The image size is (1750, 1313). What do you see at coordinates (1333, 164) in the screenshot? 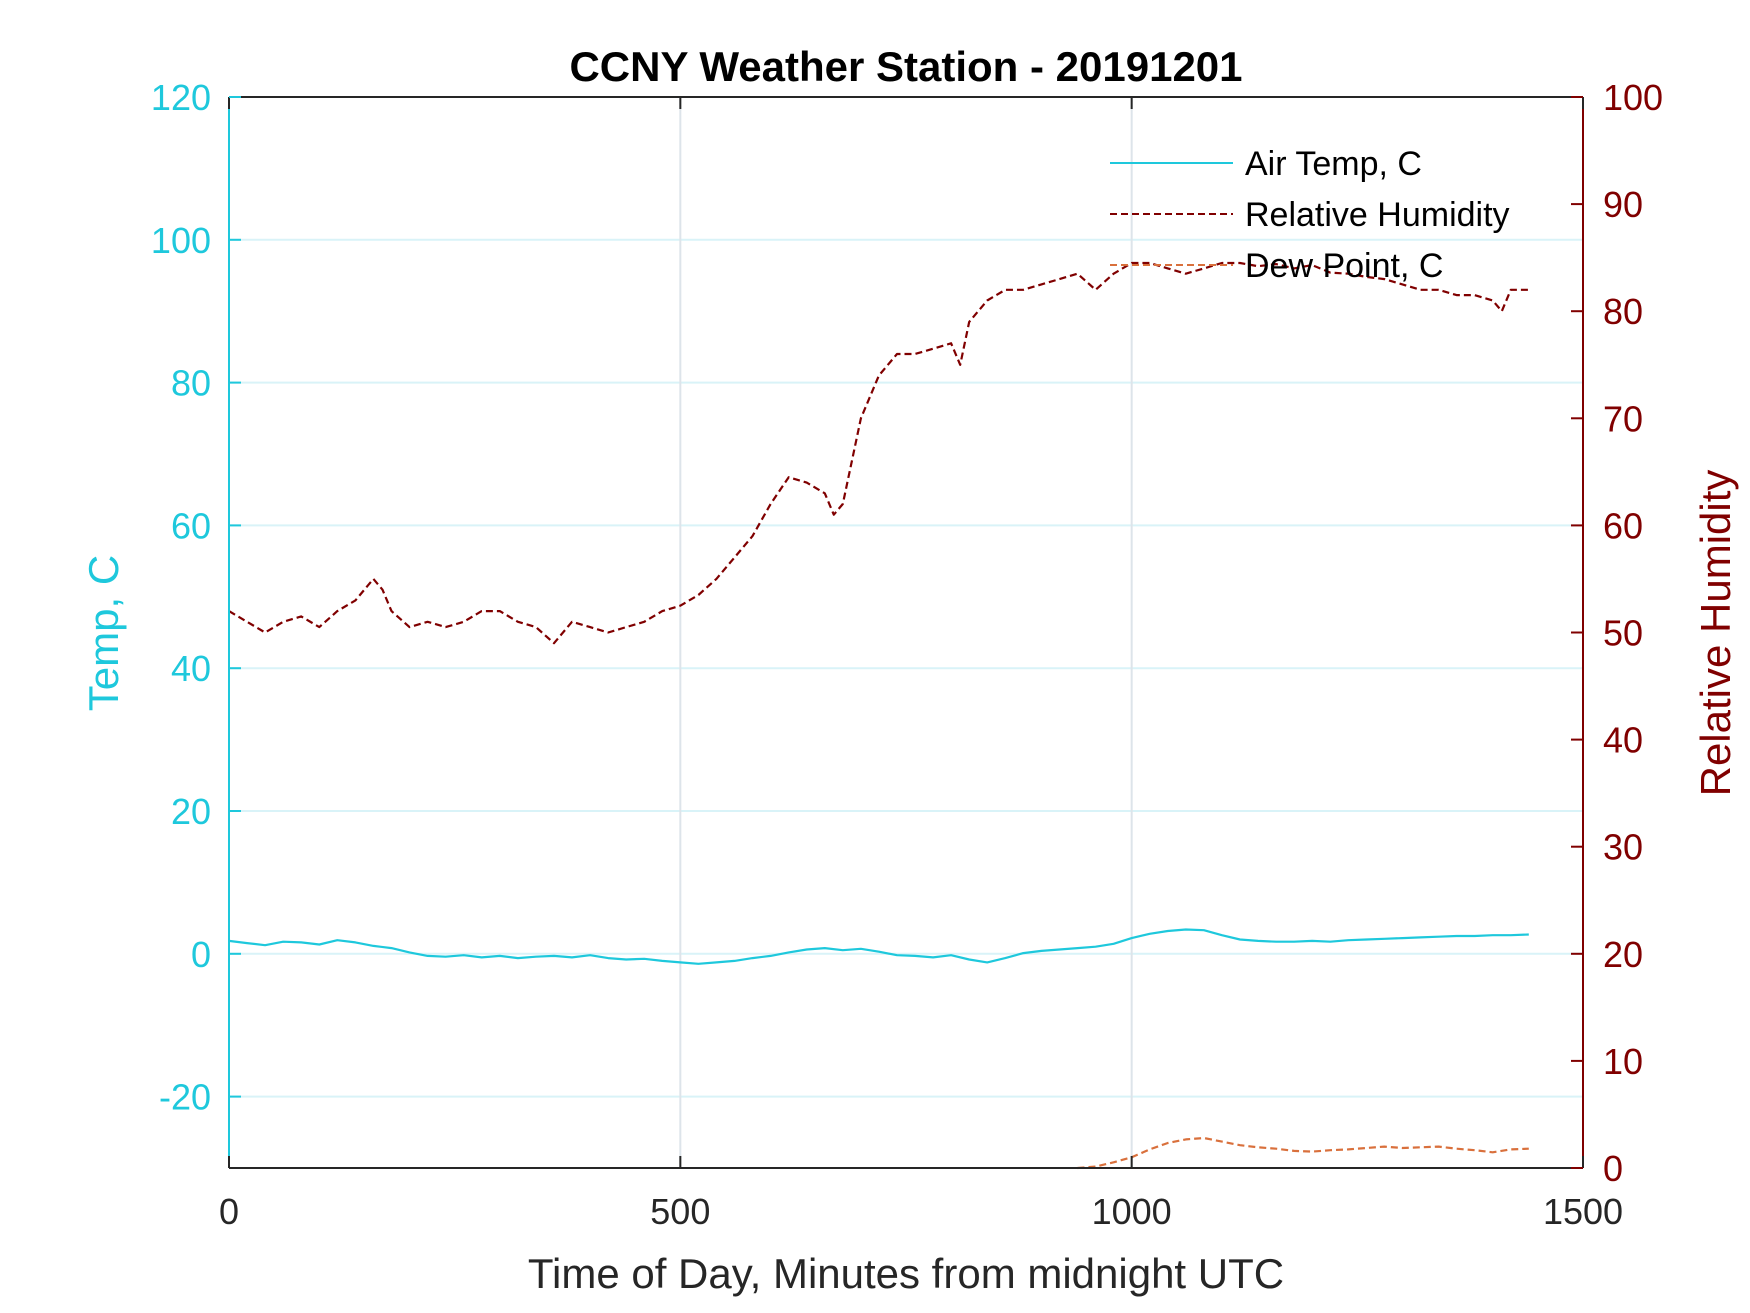
I see `legend-label: Air Temp, C` at bounding box center [1333, 164].